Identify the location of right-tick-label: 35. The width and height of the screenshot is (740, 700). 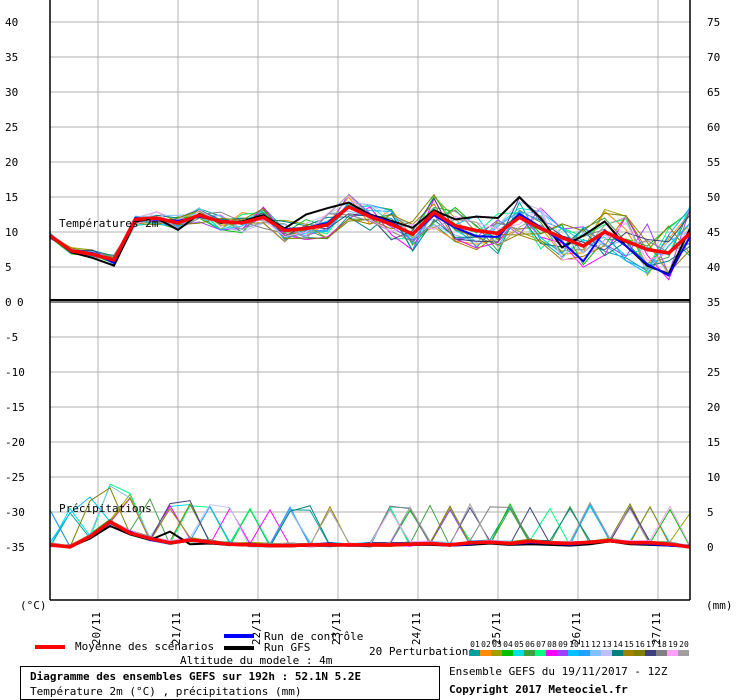
(713, 302).